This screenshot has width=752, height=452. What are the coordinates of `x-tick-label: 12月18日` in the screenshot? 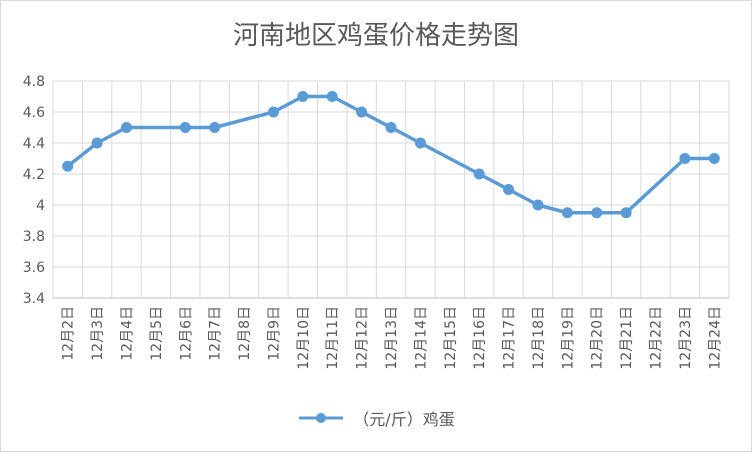 It's located at (539, 338).